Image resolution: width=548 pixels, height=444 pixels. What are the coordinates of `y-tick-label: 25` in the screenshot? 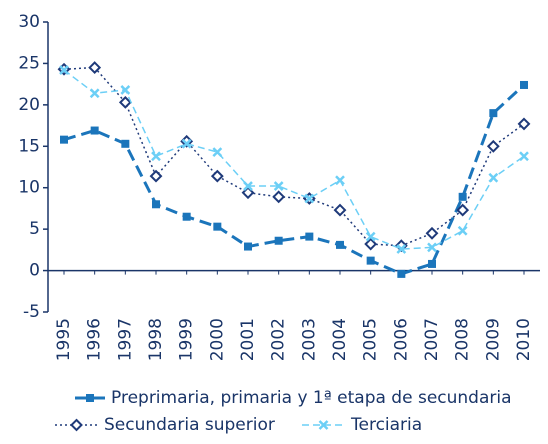 It's located at (29, 63).